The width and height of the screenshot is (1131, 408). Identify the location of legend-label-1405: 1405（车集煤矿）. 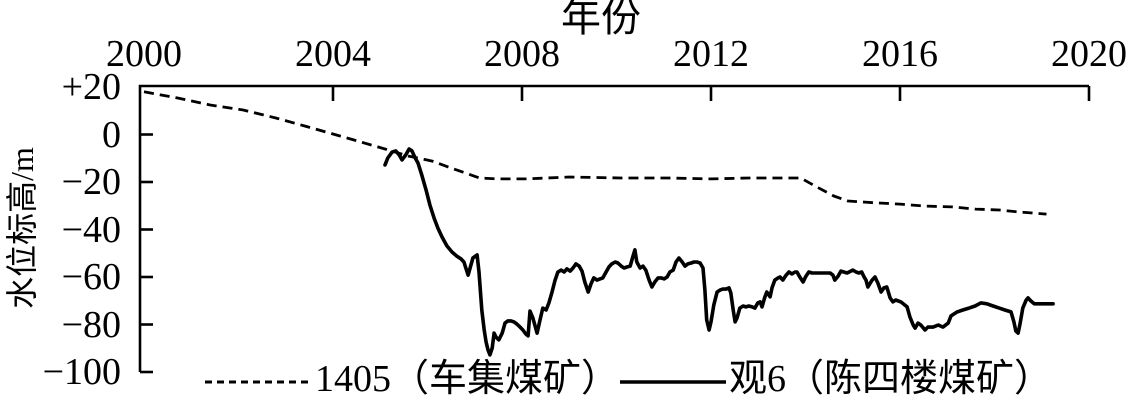
(467, 379).